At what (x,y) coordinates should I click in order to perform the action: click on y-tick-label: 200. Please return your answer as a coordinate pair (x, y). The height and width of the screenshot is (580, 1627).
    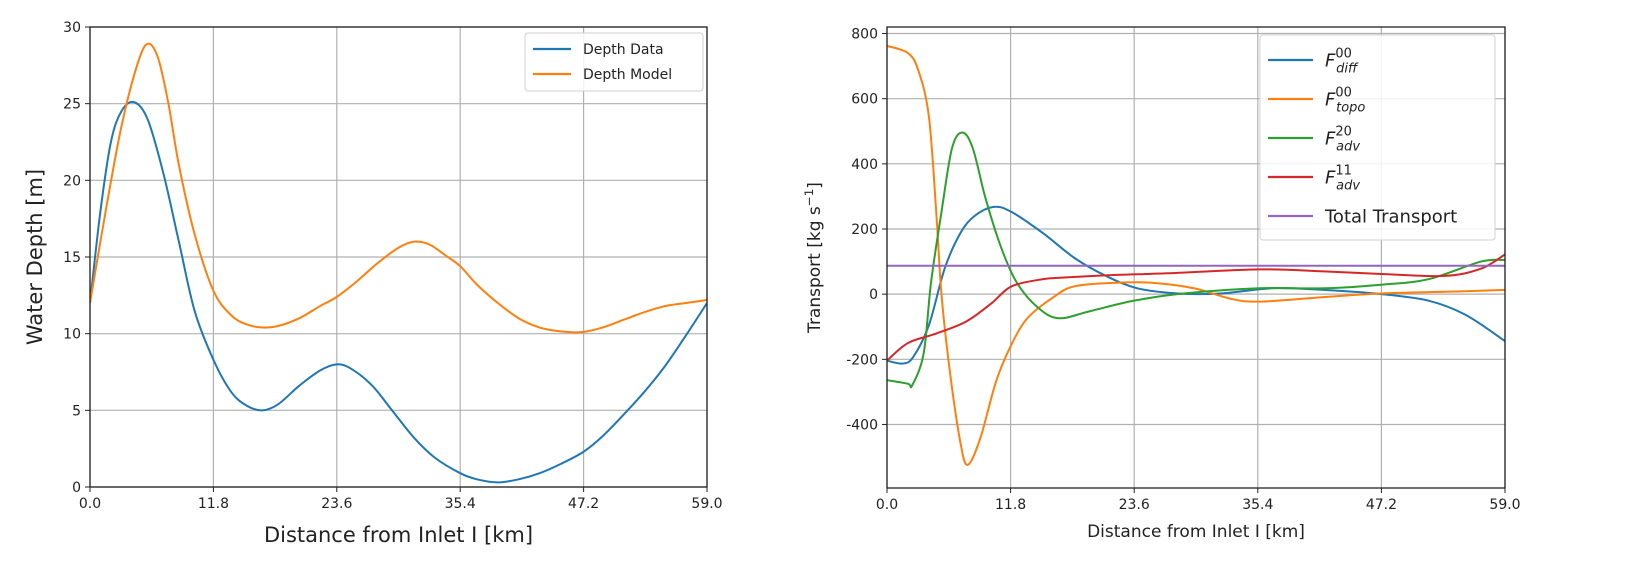
    Looking at the image, I should click on (864, 230).